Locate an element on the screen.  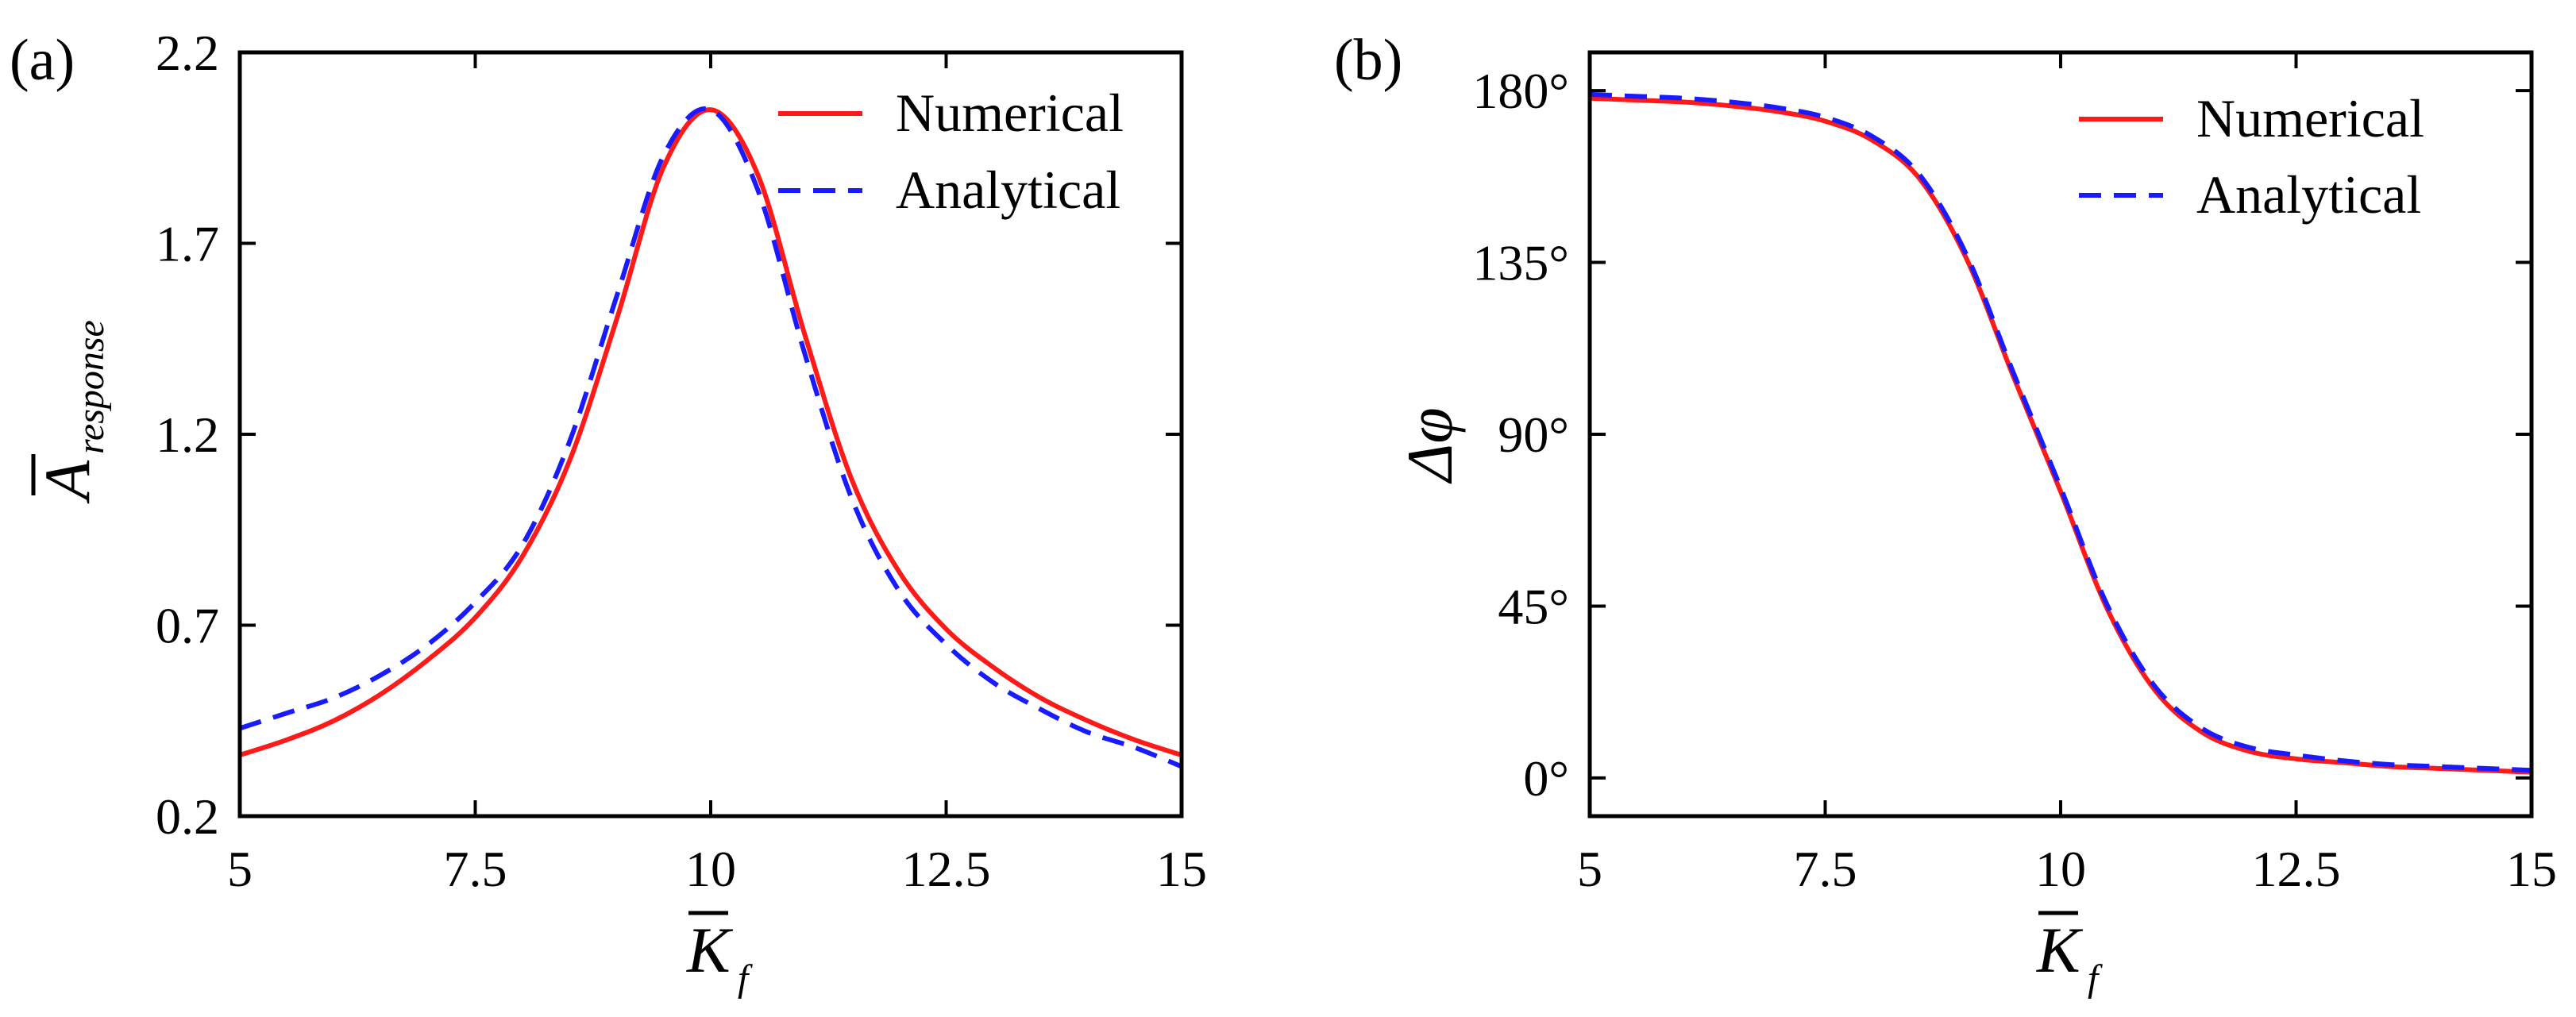
y-tick-label: 2.2 is located at coordinates (187, 53).